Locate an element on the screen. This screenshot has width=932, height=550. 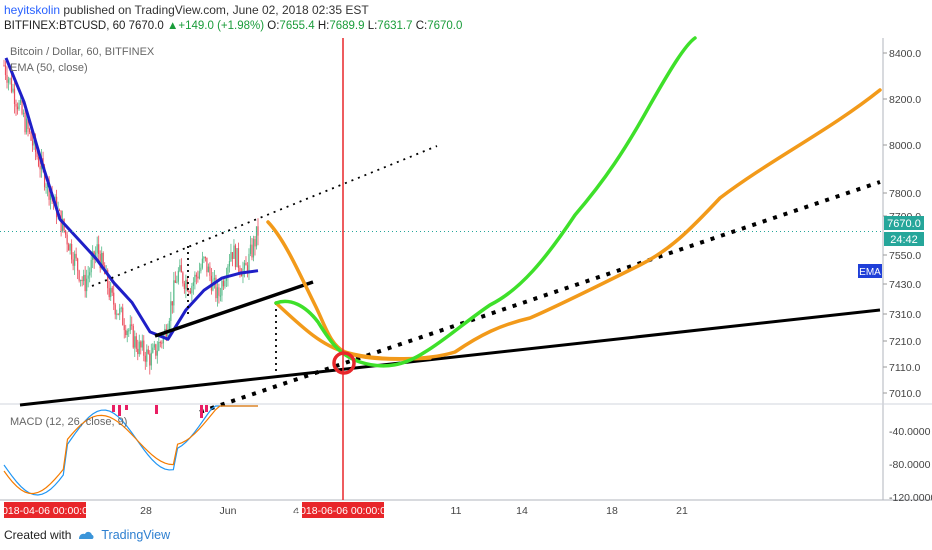
macd-tick-label: -80.0000 is located at coordinates (910, 465).